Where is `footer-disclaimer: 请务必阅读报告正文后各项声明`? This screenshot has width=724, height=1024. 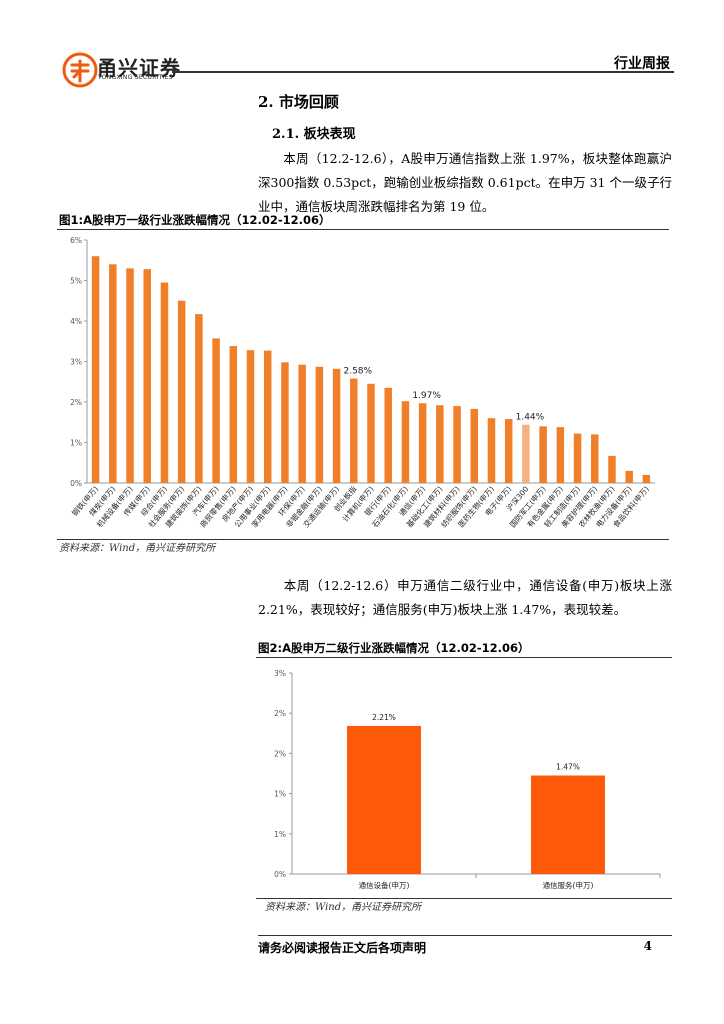 footer-disclaimer: 请务必阅读报告正文后各项声明 is located at coordinates (342, 948).